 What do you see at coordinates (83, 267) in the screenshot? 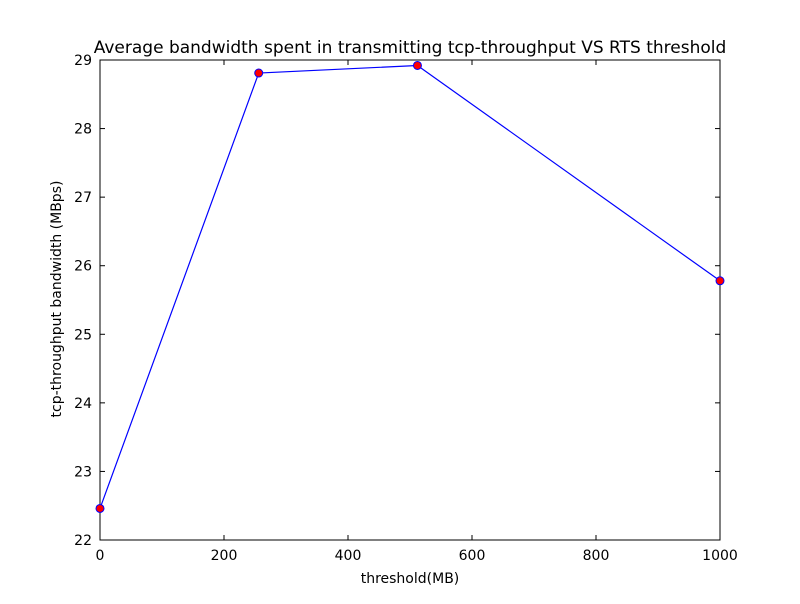
I see `y-tick-label: 26` at bounding box center [83, 267].